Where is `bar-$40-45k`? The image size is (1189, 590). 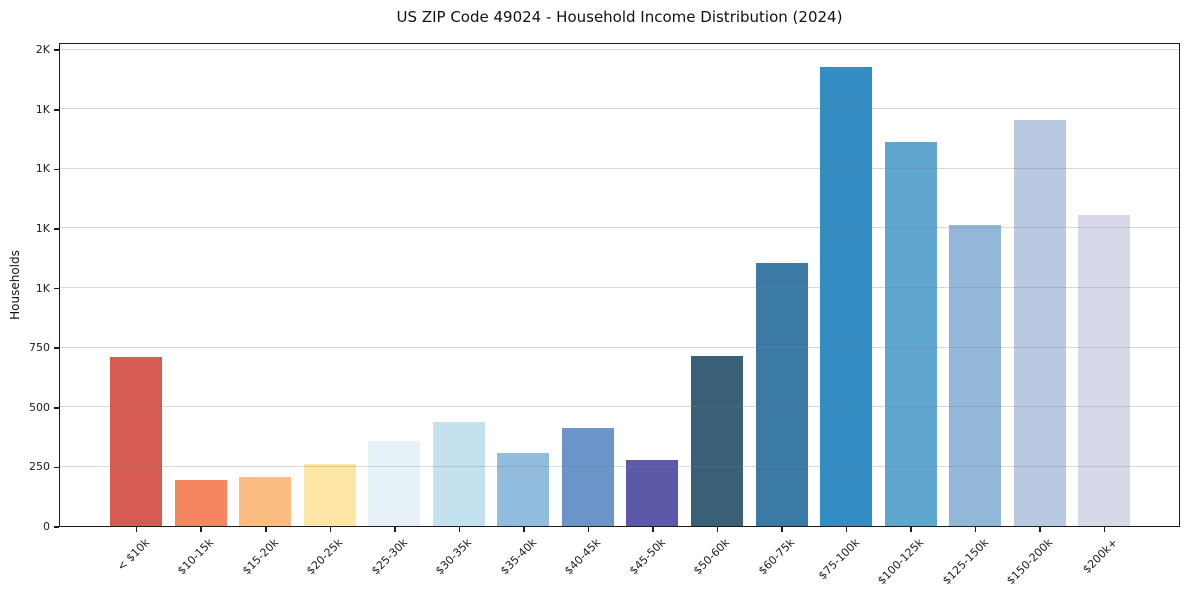 bar-$40-45k is located at coordinates (587, 477).